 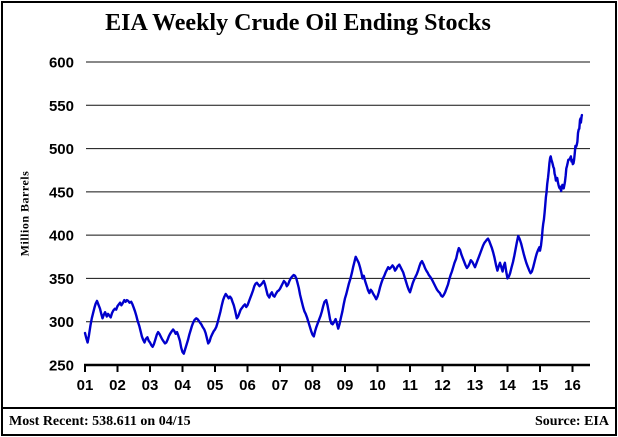 What do you see at coordinates (61, 106) in the screenshot?
I see `y-tick-label: 550` at bounding box center [61, 106].